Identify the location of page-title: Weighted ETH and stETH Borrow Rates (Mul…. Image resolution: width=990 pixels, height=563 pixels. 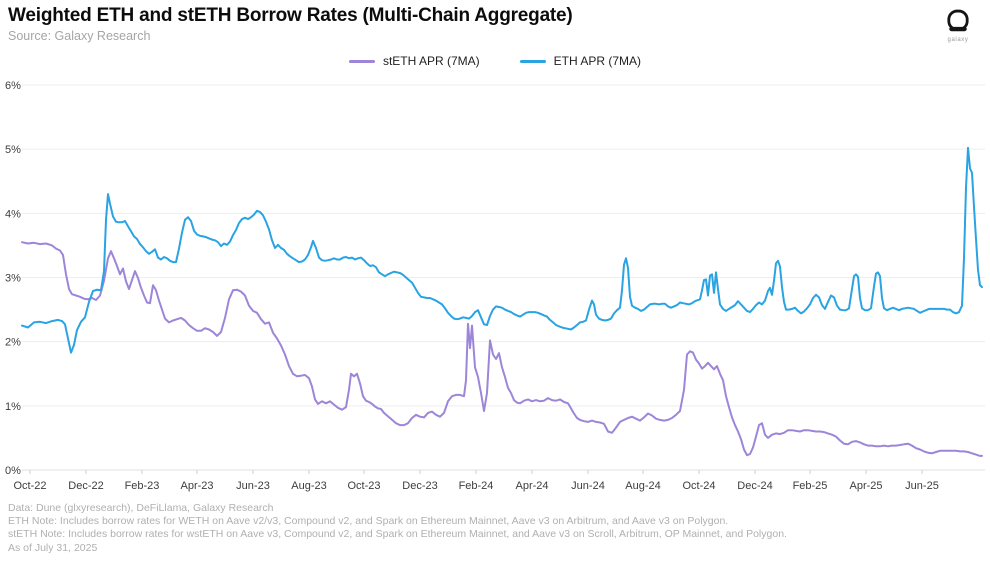
(290, 15).